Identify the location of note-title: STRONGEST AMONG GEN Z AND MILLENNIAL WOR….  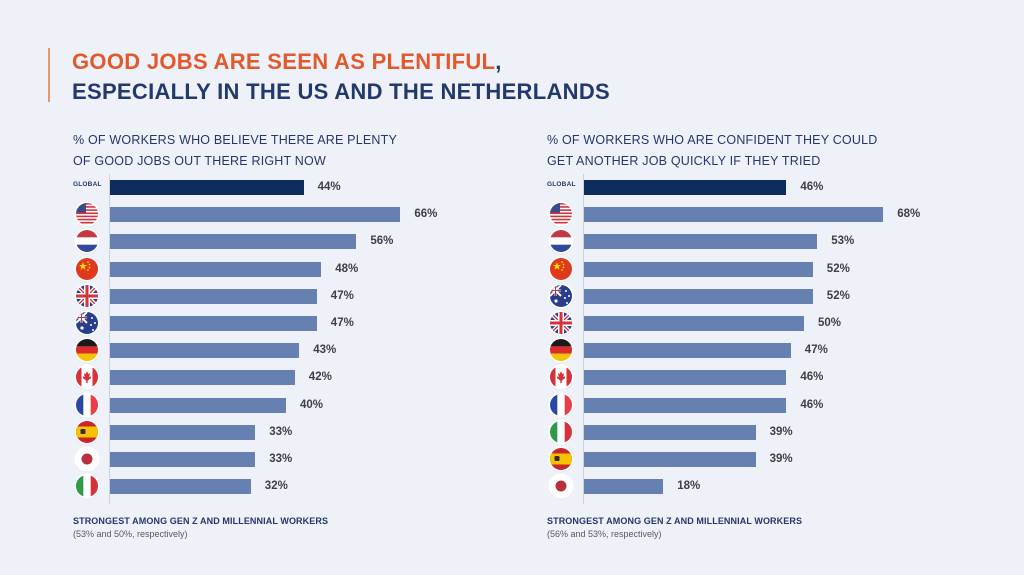
(675, 521).